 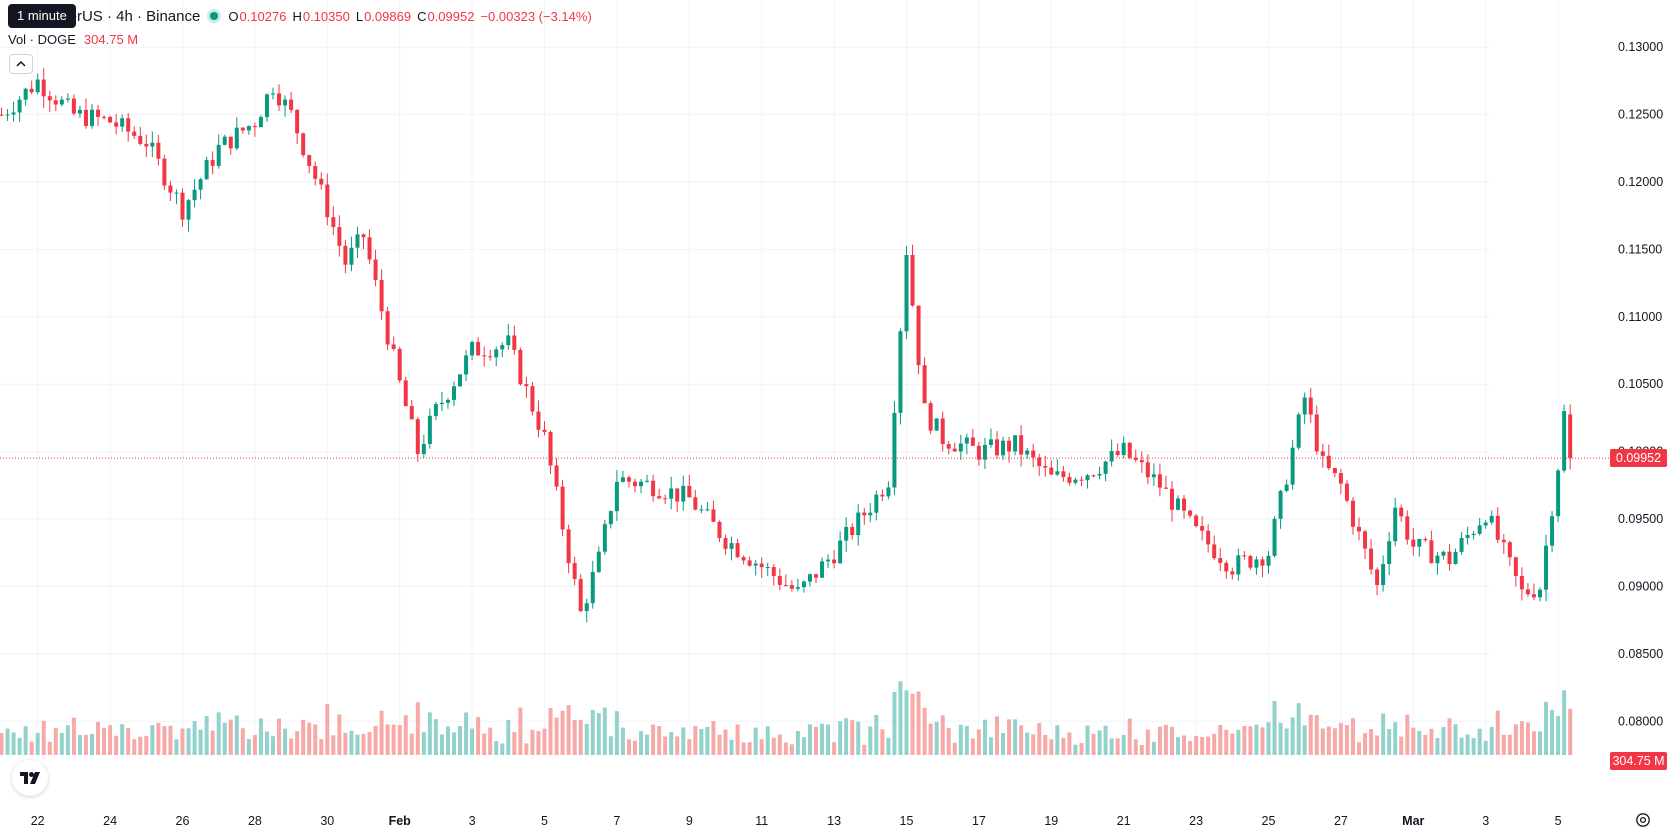 What do you see at coordinates (42, 39) in the screenshot?
I see `volume-legend-label: Vol · DOGE` at bounding box center [42, 39].